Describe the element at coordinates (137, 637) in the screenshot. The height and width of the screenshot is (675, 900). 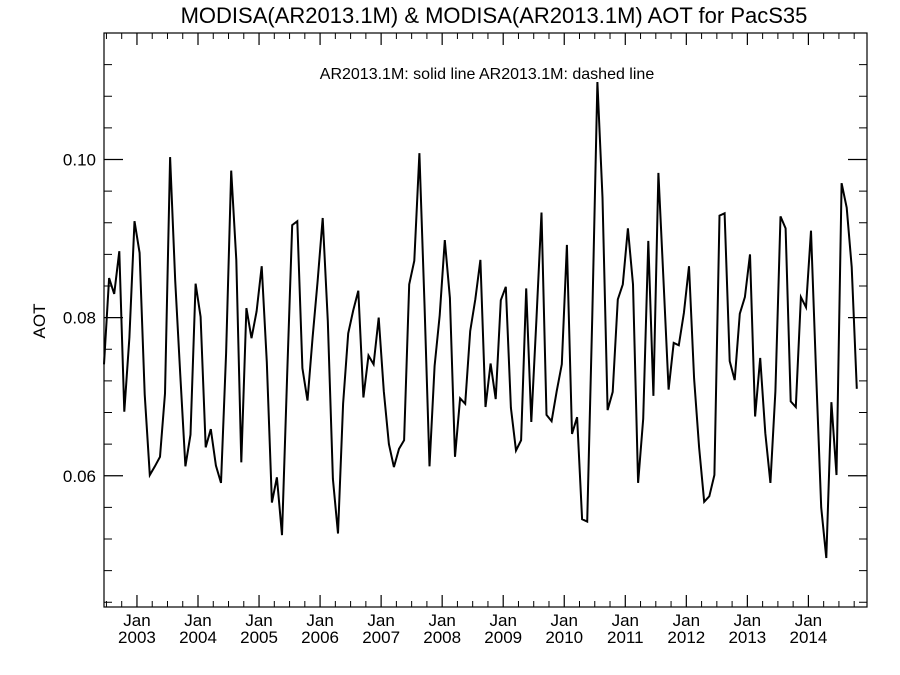
I see `x-tick-year: 2003` at that location.